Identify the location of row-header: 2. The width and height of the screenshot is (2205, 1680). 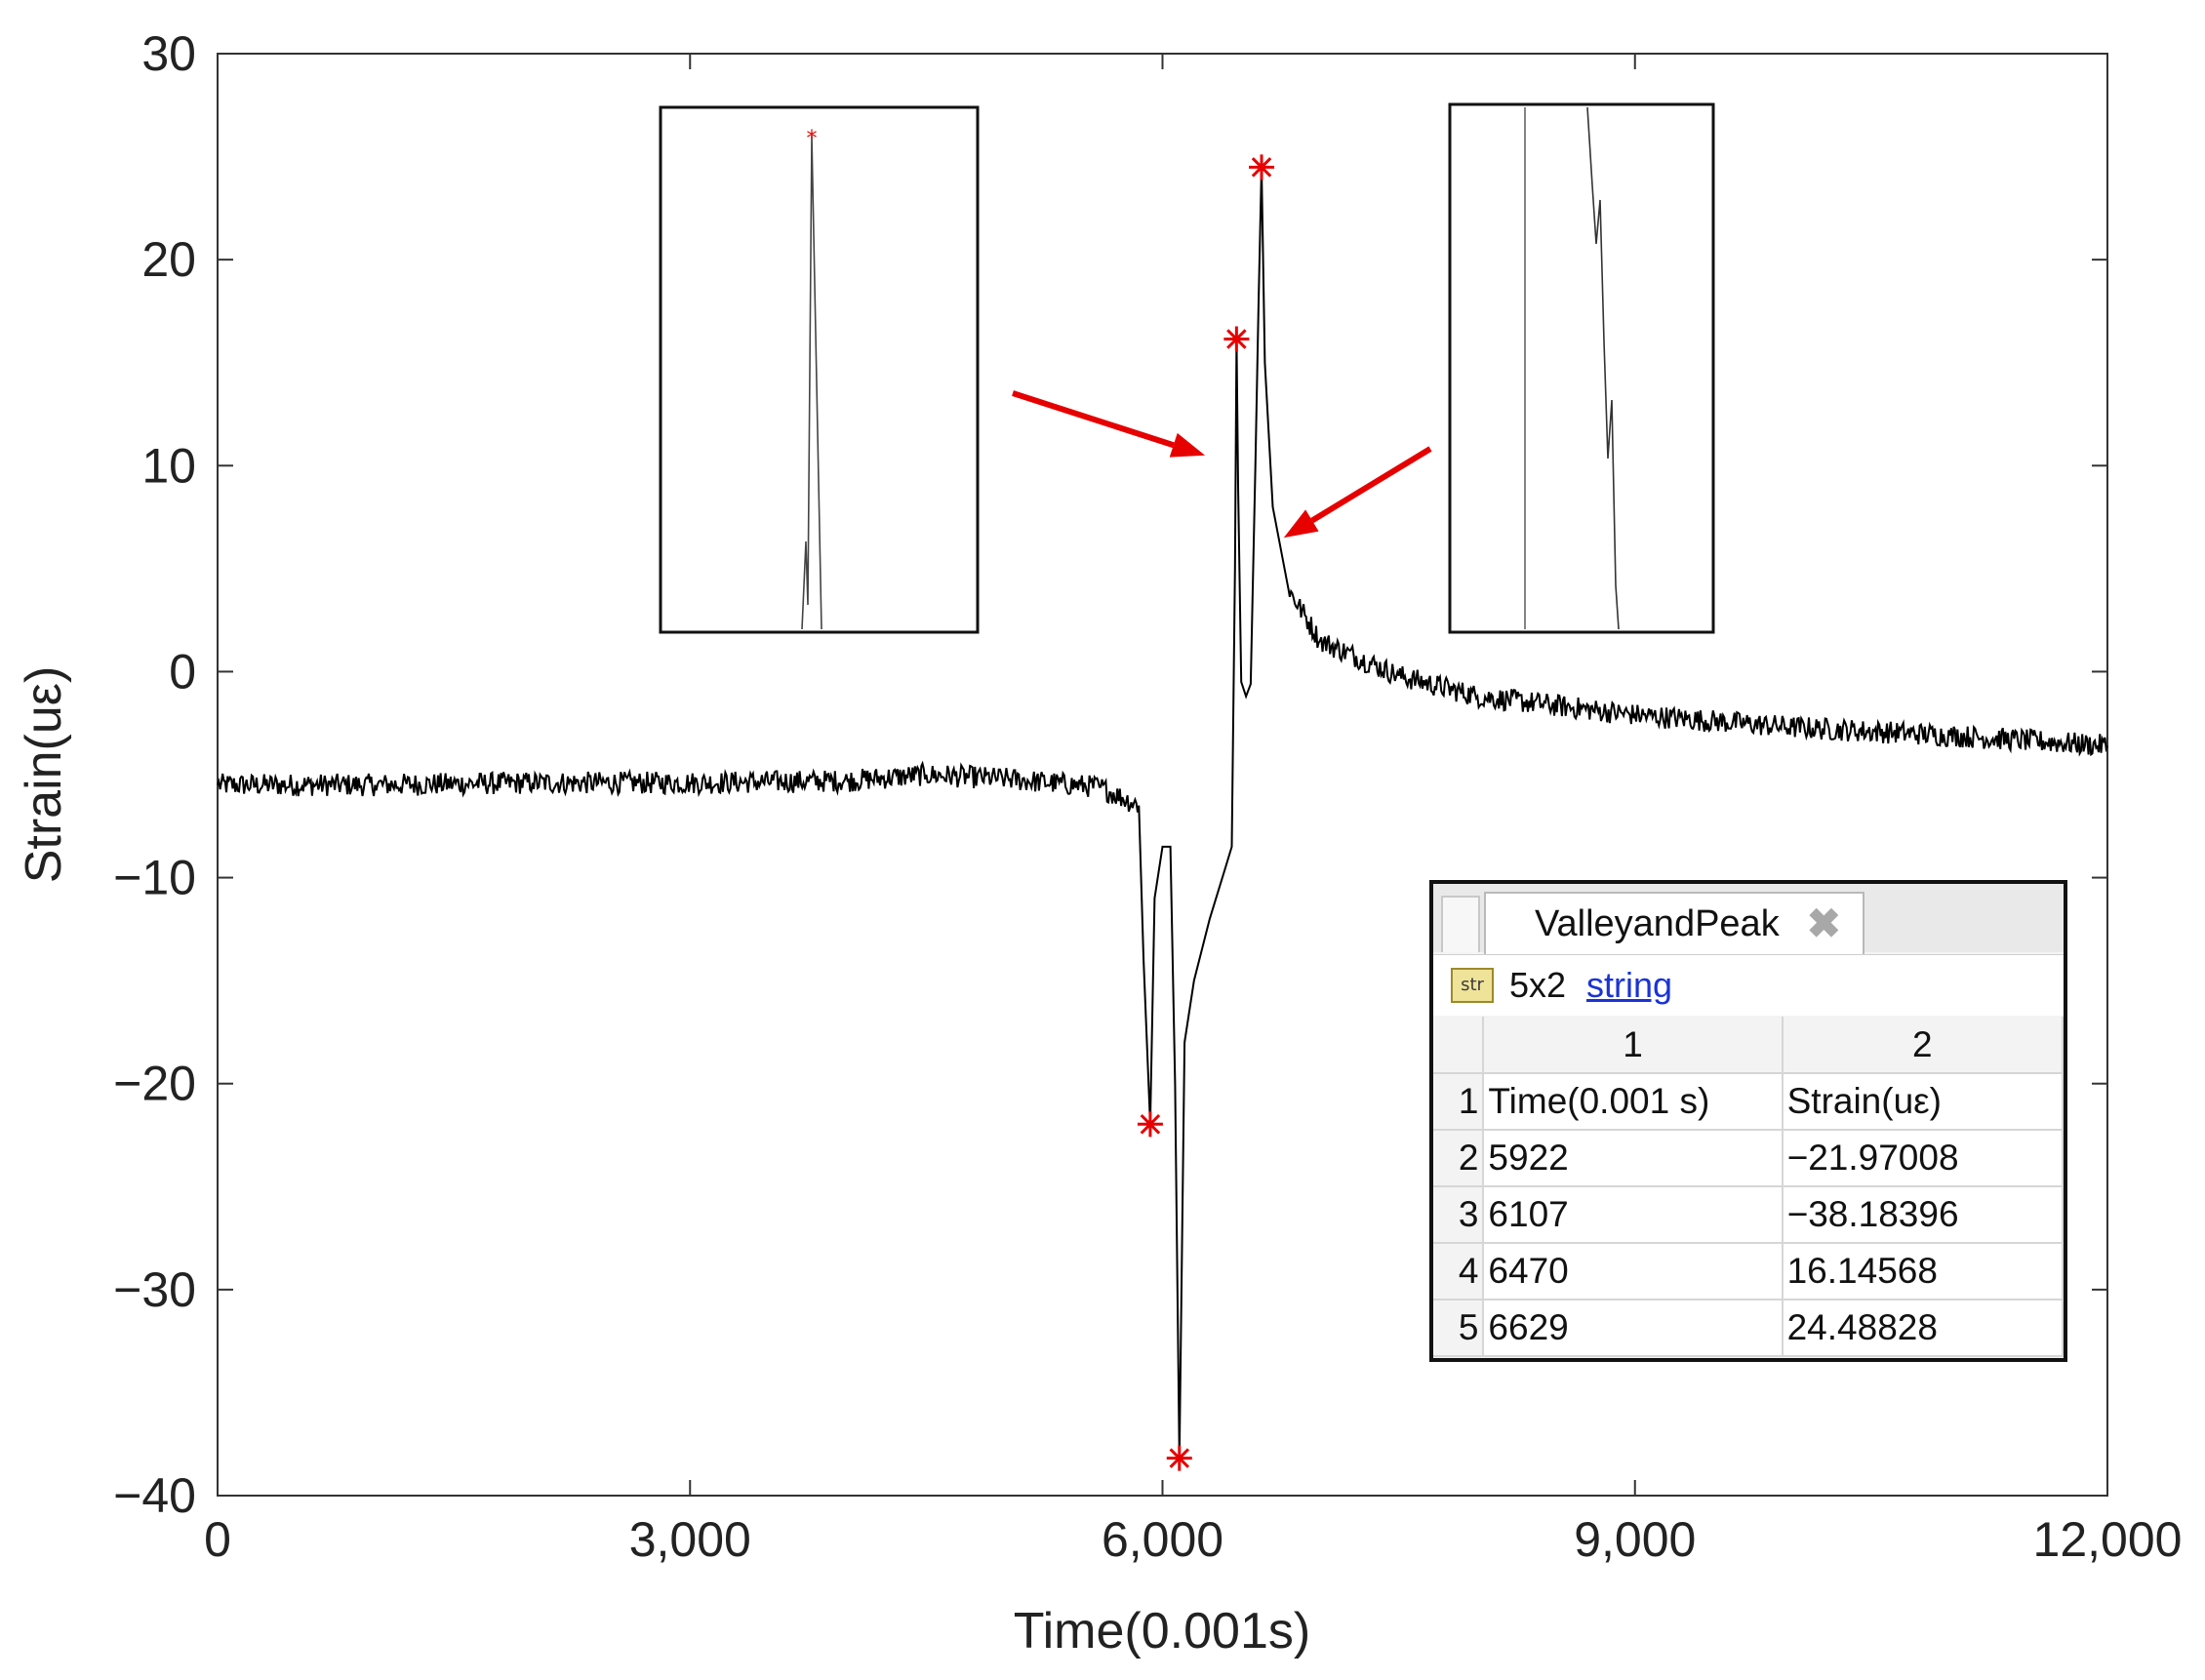
(1459, 1158).